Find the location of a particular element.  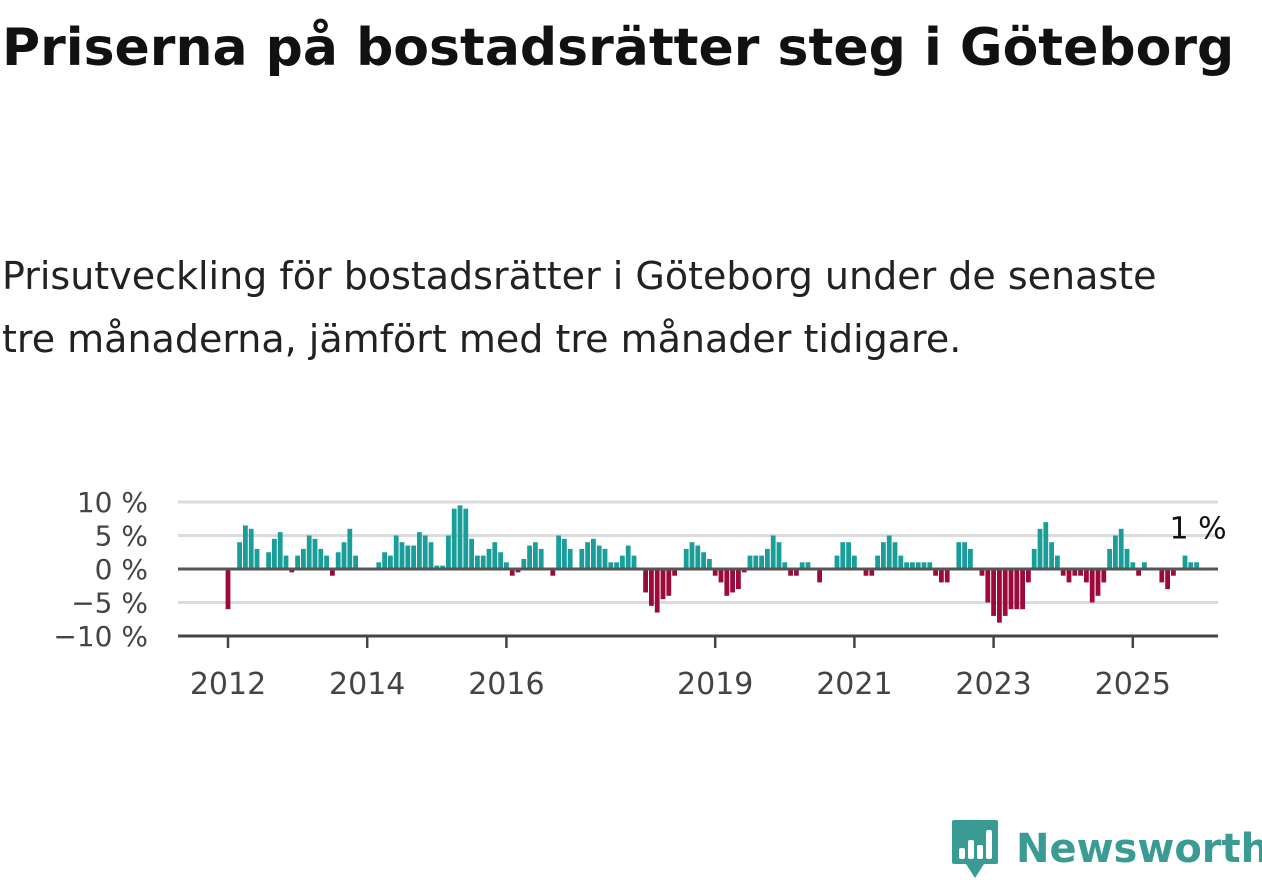

y-tick-label: −5 % is located at coordinates (109, 603).